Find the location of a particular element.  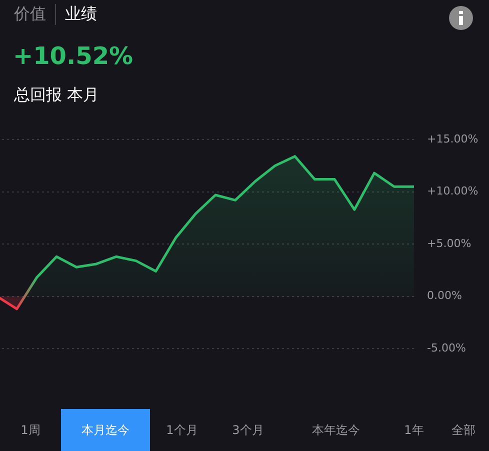

text: 价值 is located at coordinates (35, 14).